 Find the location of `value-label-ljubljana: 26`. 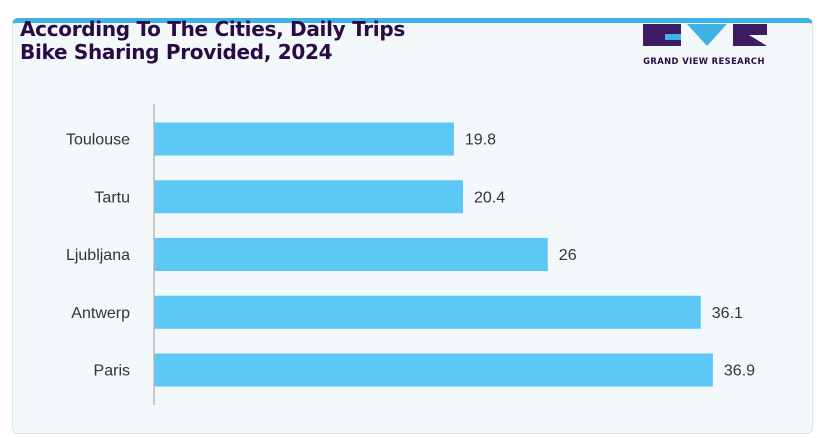

value-label-ljubljana: 26 is located at coordinates (568, 255).